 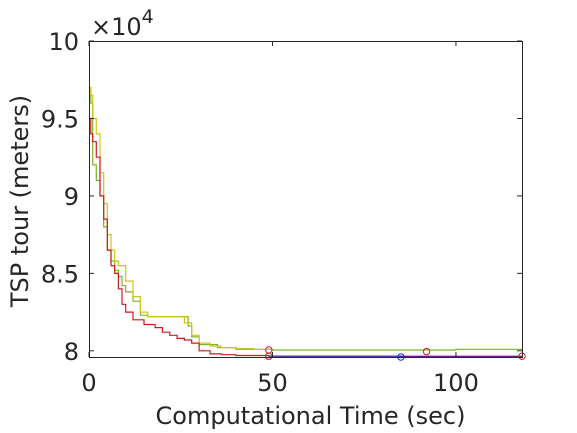 What do you see at coordinates (71, 352) in the screenshot?
I see `y-tick-label-0: 8` at bounding box center [71, 352].